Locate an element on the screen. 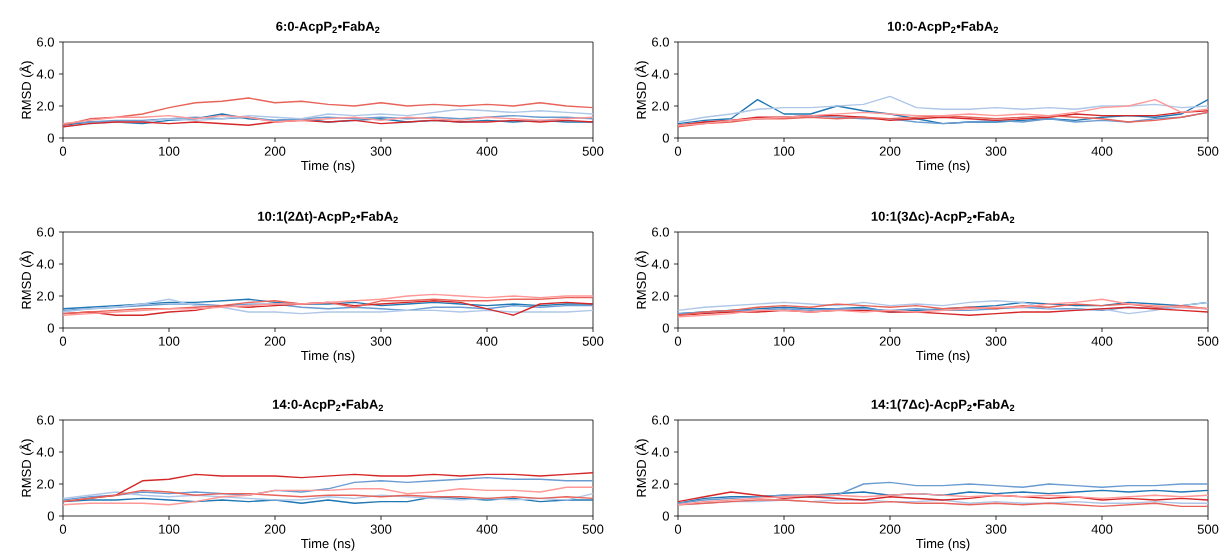 The height and width of the screenshot is (558, 1225). chart-title: 10:0-AcpP$_{2}$•FabA$_{2}$ is located at coordinates (943, 27).